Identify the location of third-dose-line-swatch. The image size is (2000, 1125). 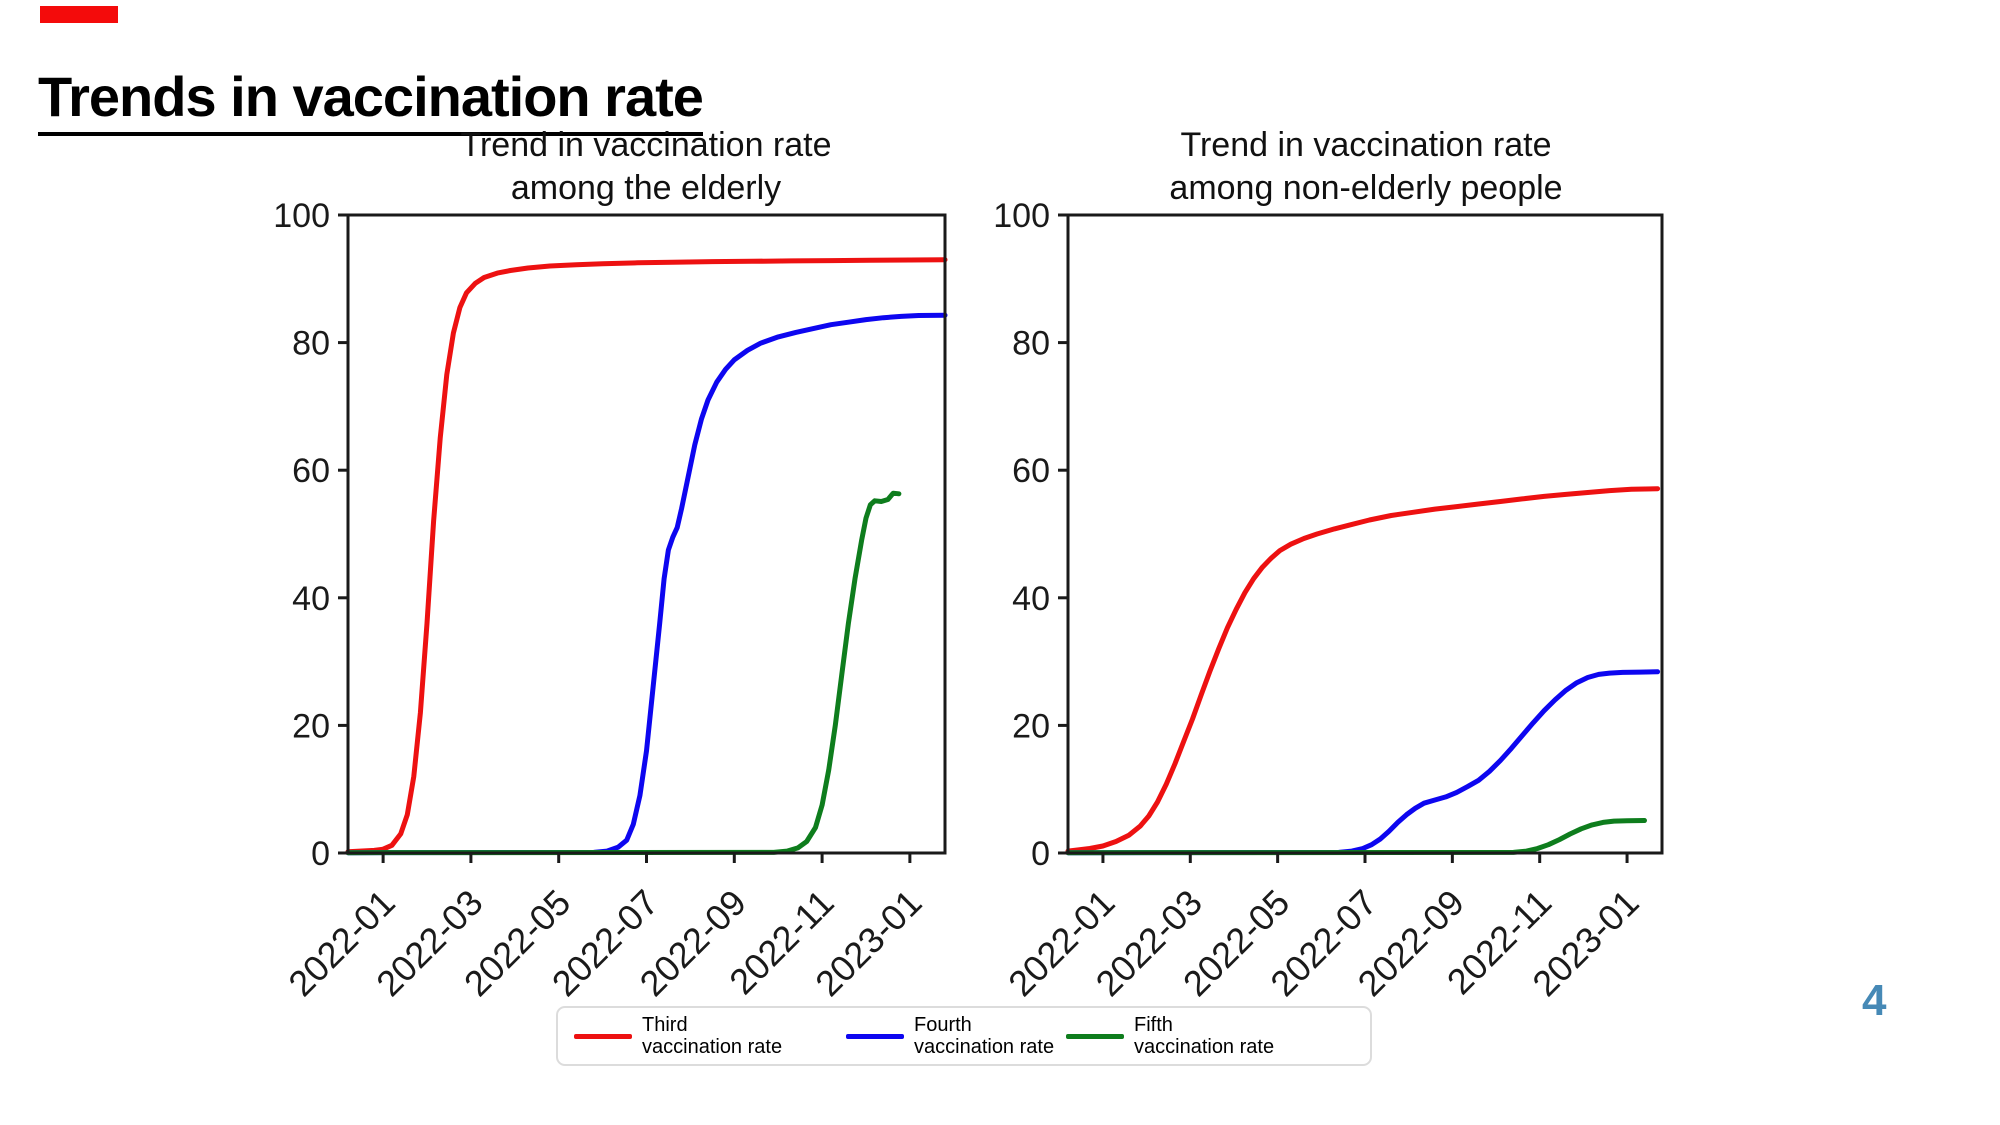
(603, 1036).